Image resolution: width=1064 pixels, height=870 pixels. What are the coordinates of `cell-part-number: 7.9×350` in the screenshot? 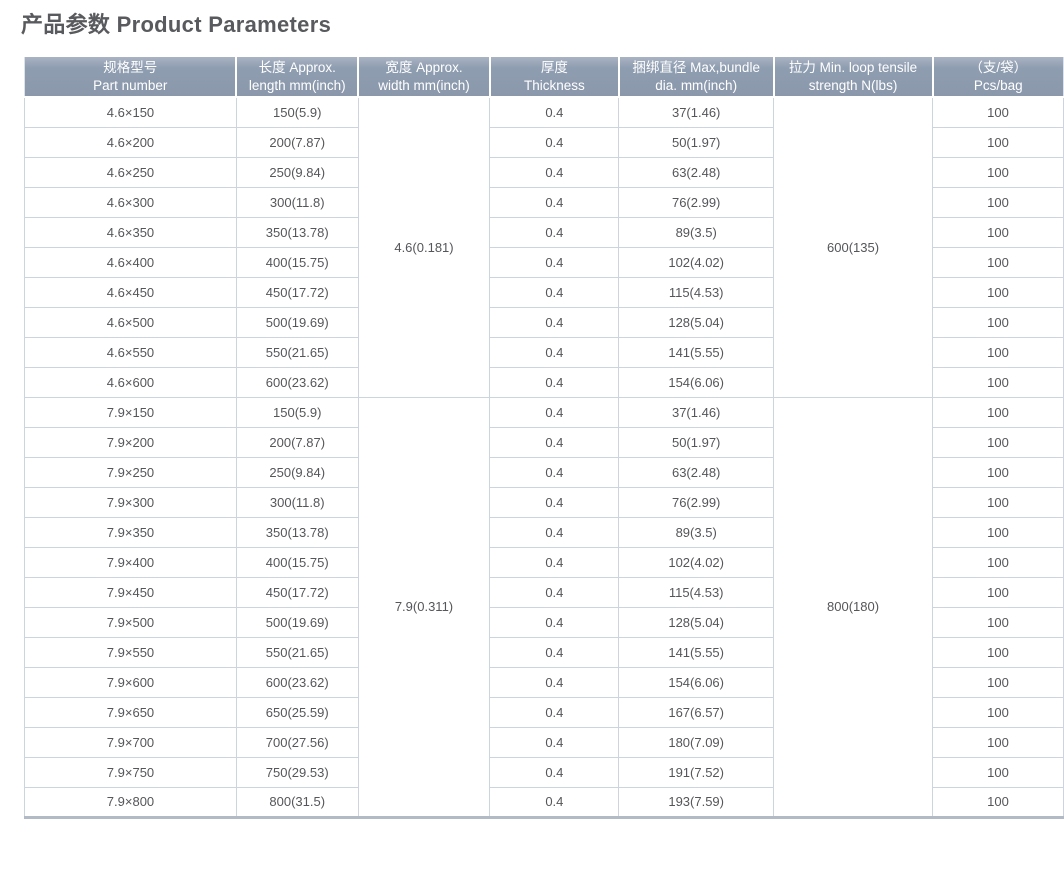 It's located at (130, 532).